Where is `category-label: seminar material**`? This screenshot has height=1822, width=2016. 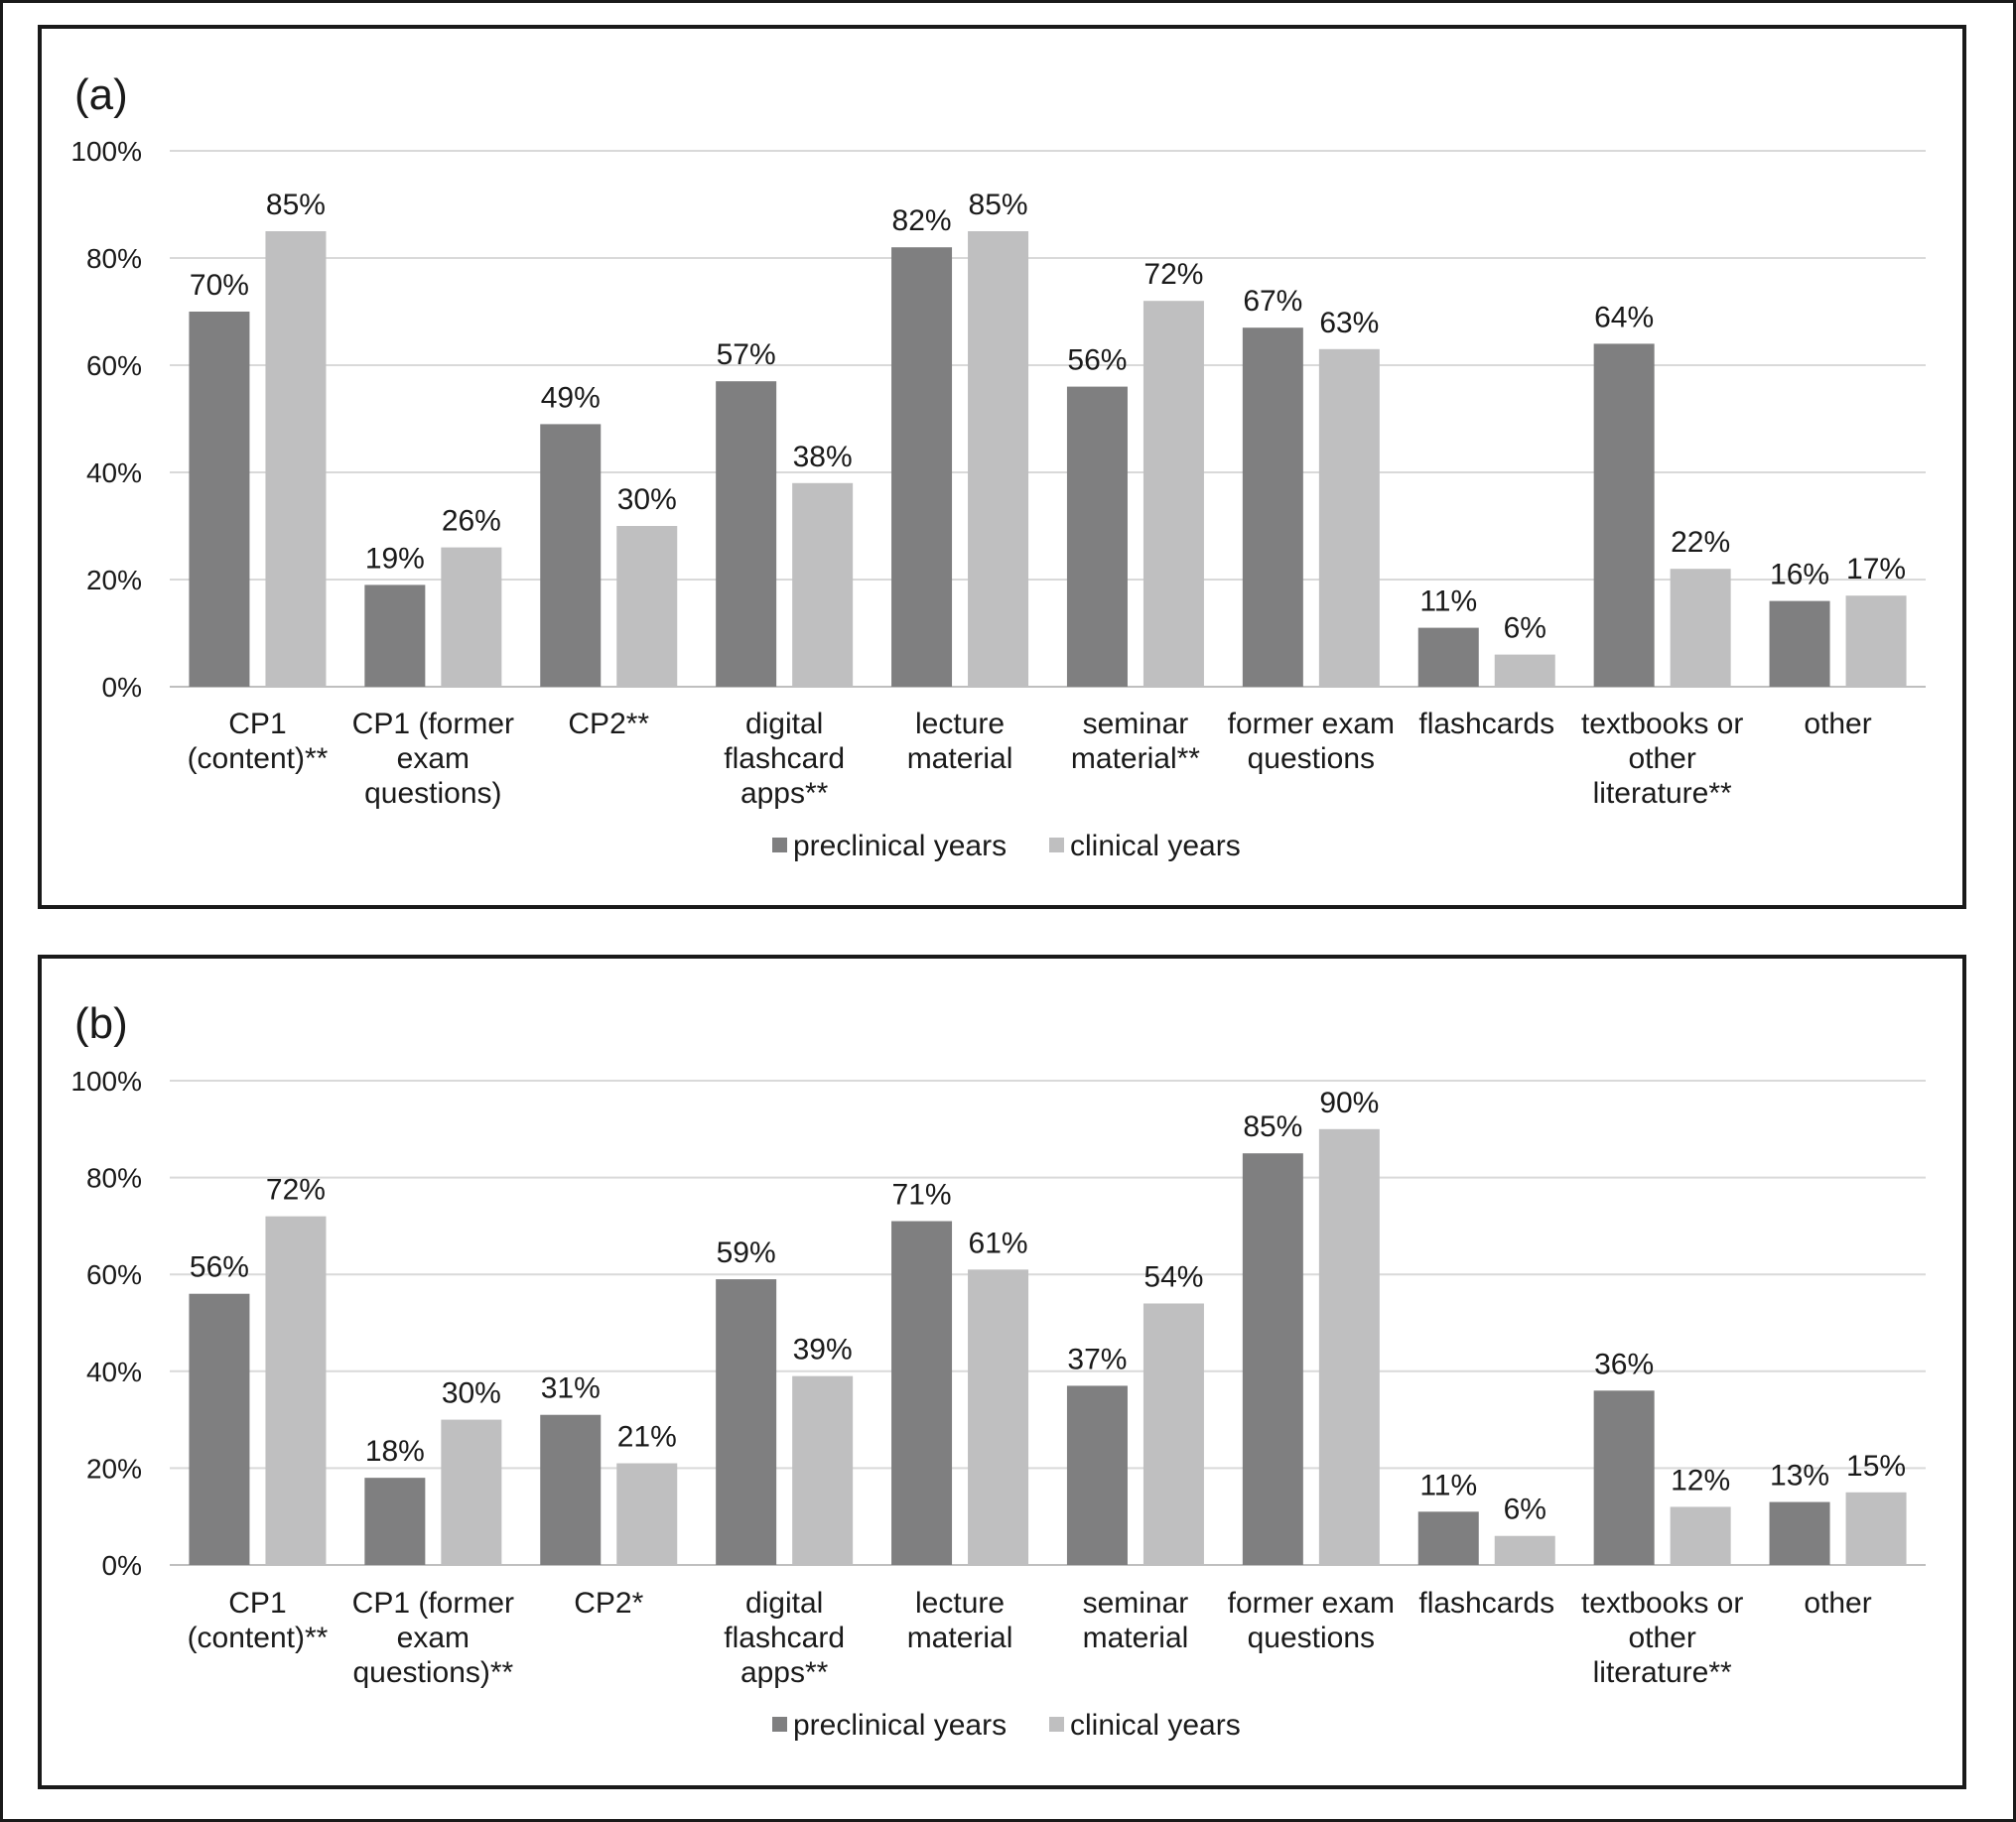 category-label: seminar material** is located at coordinates (1135, 741).